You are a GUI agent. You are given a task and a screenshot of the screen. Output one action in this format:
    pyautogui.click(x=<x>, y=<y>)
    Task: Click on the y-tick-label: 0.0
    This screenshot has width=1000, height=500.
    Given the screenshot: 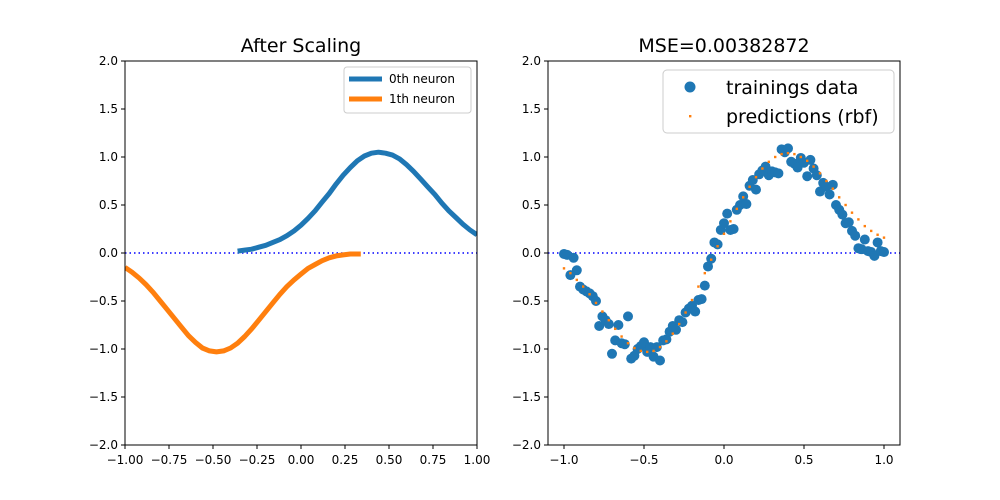 What is the action you would take?
    pyautogui.click(x=108, y=253)
    